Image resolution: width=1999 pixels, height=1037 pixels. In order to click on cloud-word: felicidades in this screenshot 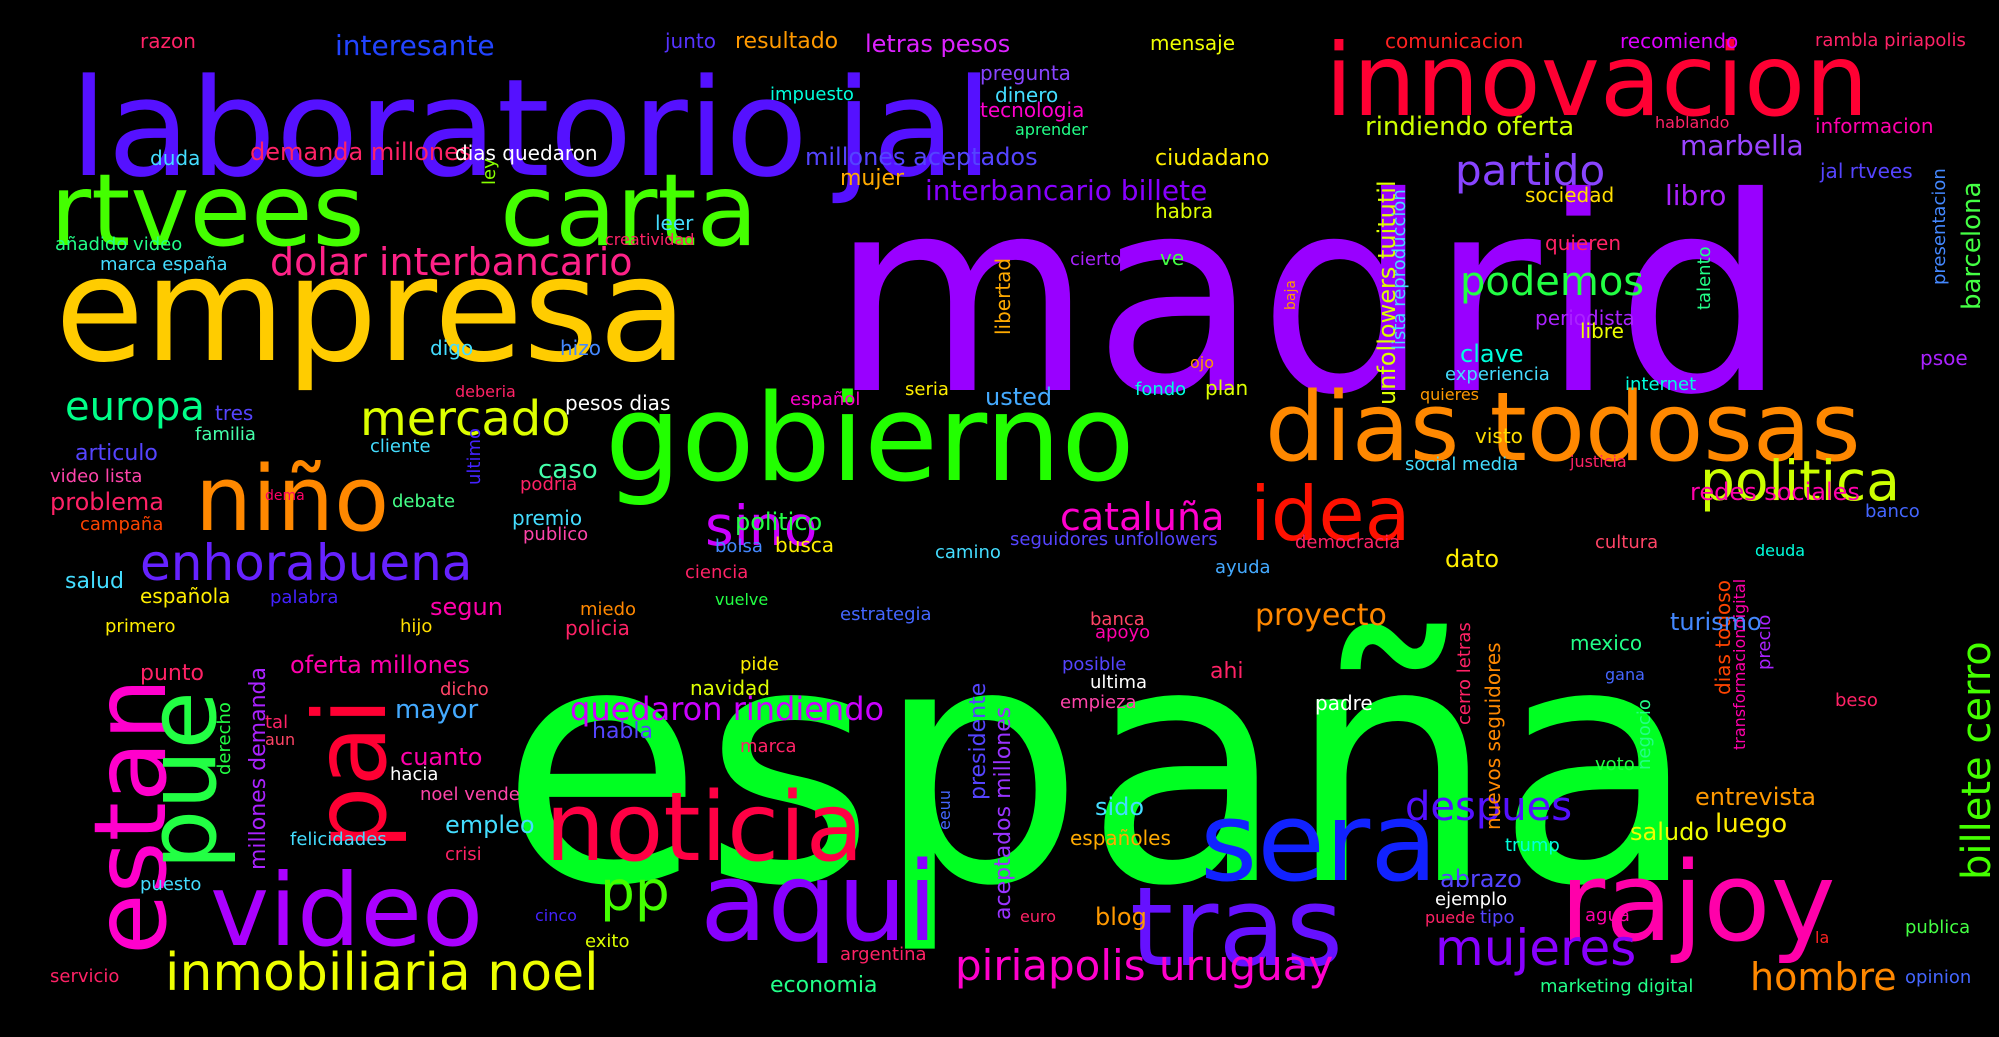, I will do `click(338, 839)`.